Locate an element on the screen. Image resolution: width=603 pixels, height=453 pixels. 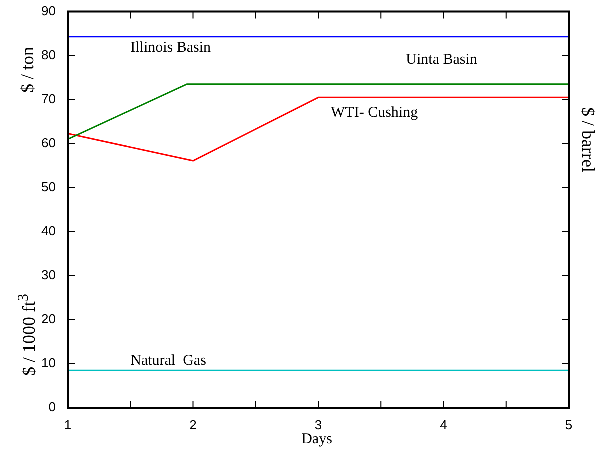
series-label: Natural Gas is located at coordinates (168, 360).